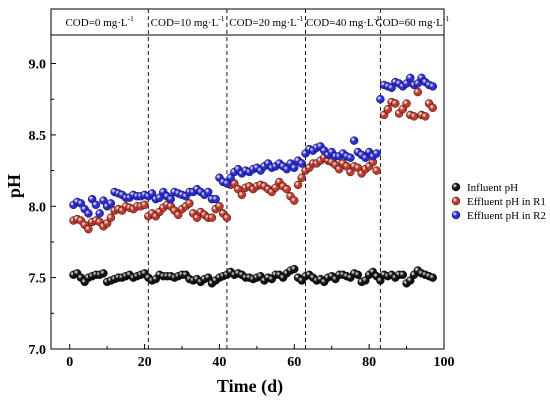 The width and height of the screenshot is (550, 401). Describe the element at coordinates (99, 21) in the screenshot. I see `phase-label-0: COD=0 mg·L-1` at that location.